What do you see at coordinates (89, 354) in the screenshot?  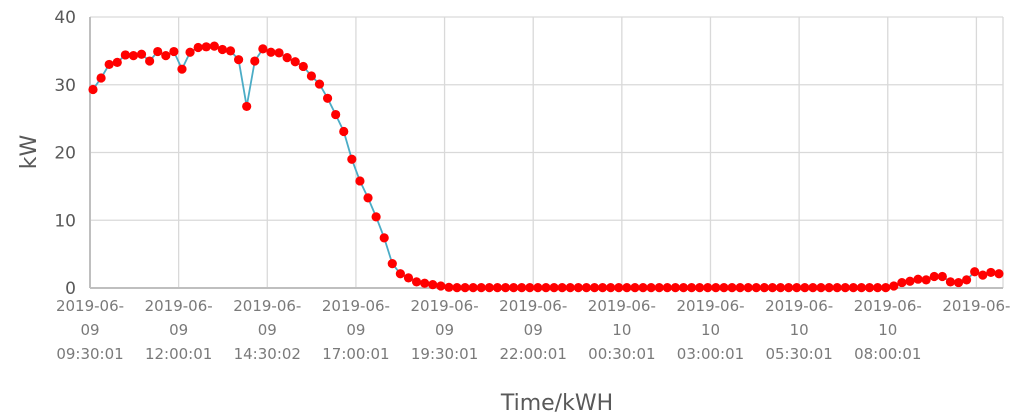 I see `x-tick-label: 09:30:01` at bounding box center [89, 354].